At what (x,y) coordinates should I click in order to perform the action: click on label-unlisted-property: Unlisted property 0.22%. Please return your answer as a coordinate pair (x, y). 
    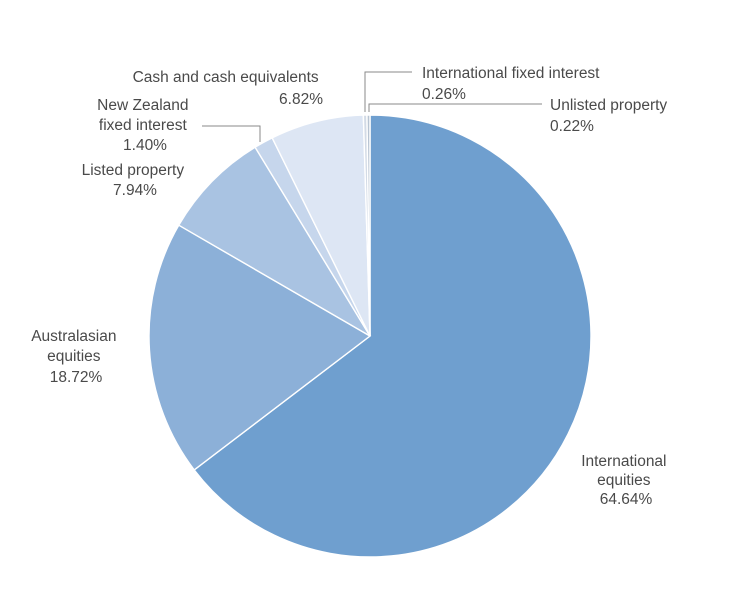
    Looking at the image, I should click on (610, 116).